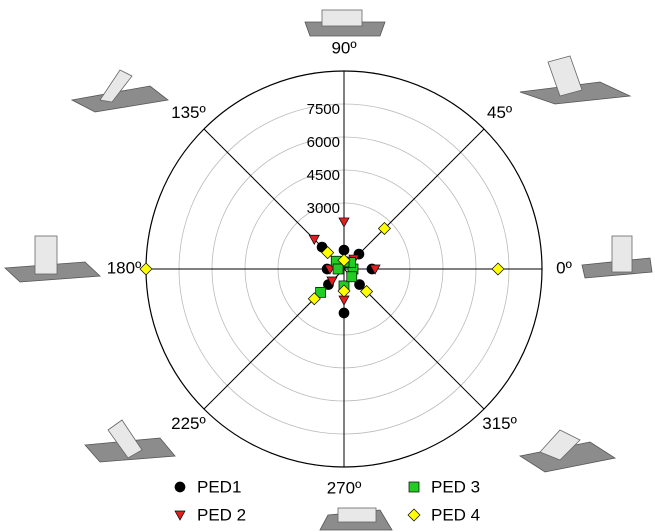 The height and width of the screenshot is (532, 655). Describe the element at coordinates (455, 514) in the screenshot. I see `legend-label: PED 4` at that location.